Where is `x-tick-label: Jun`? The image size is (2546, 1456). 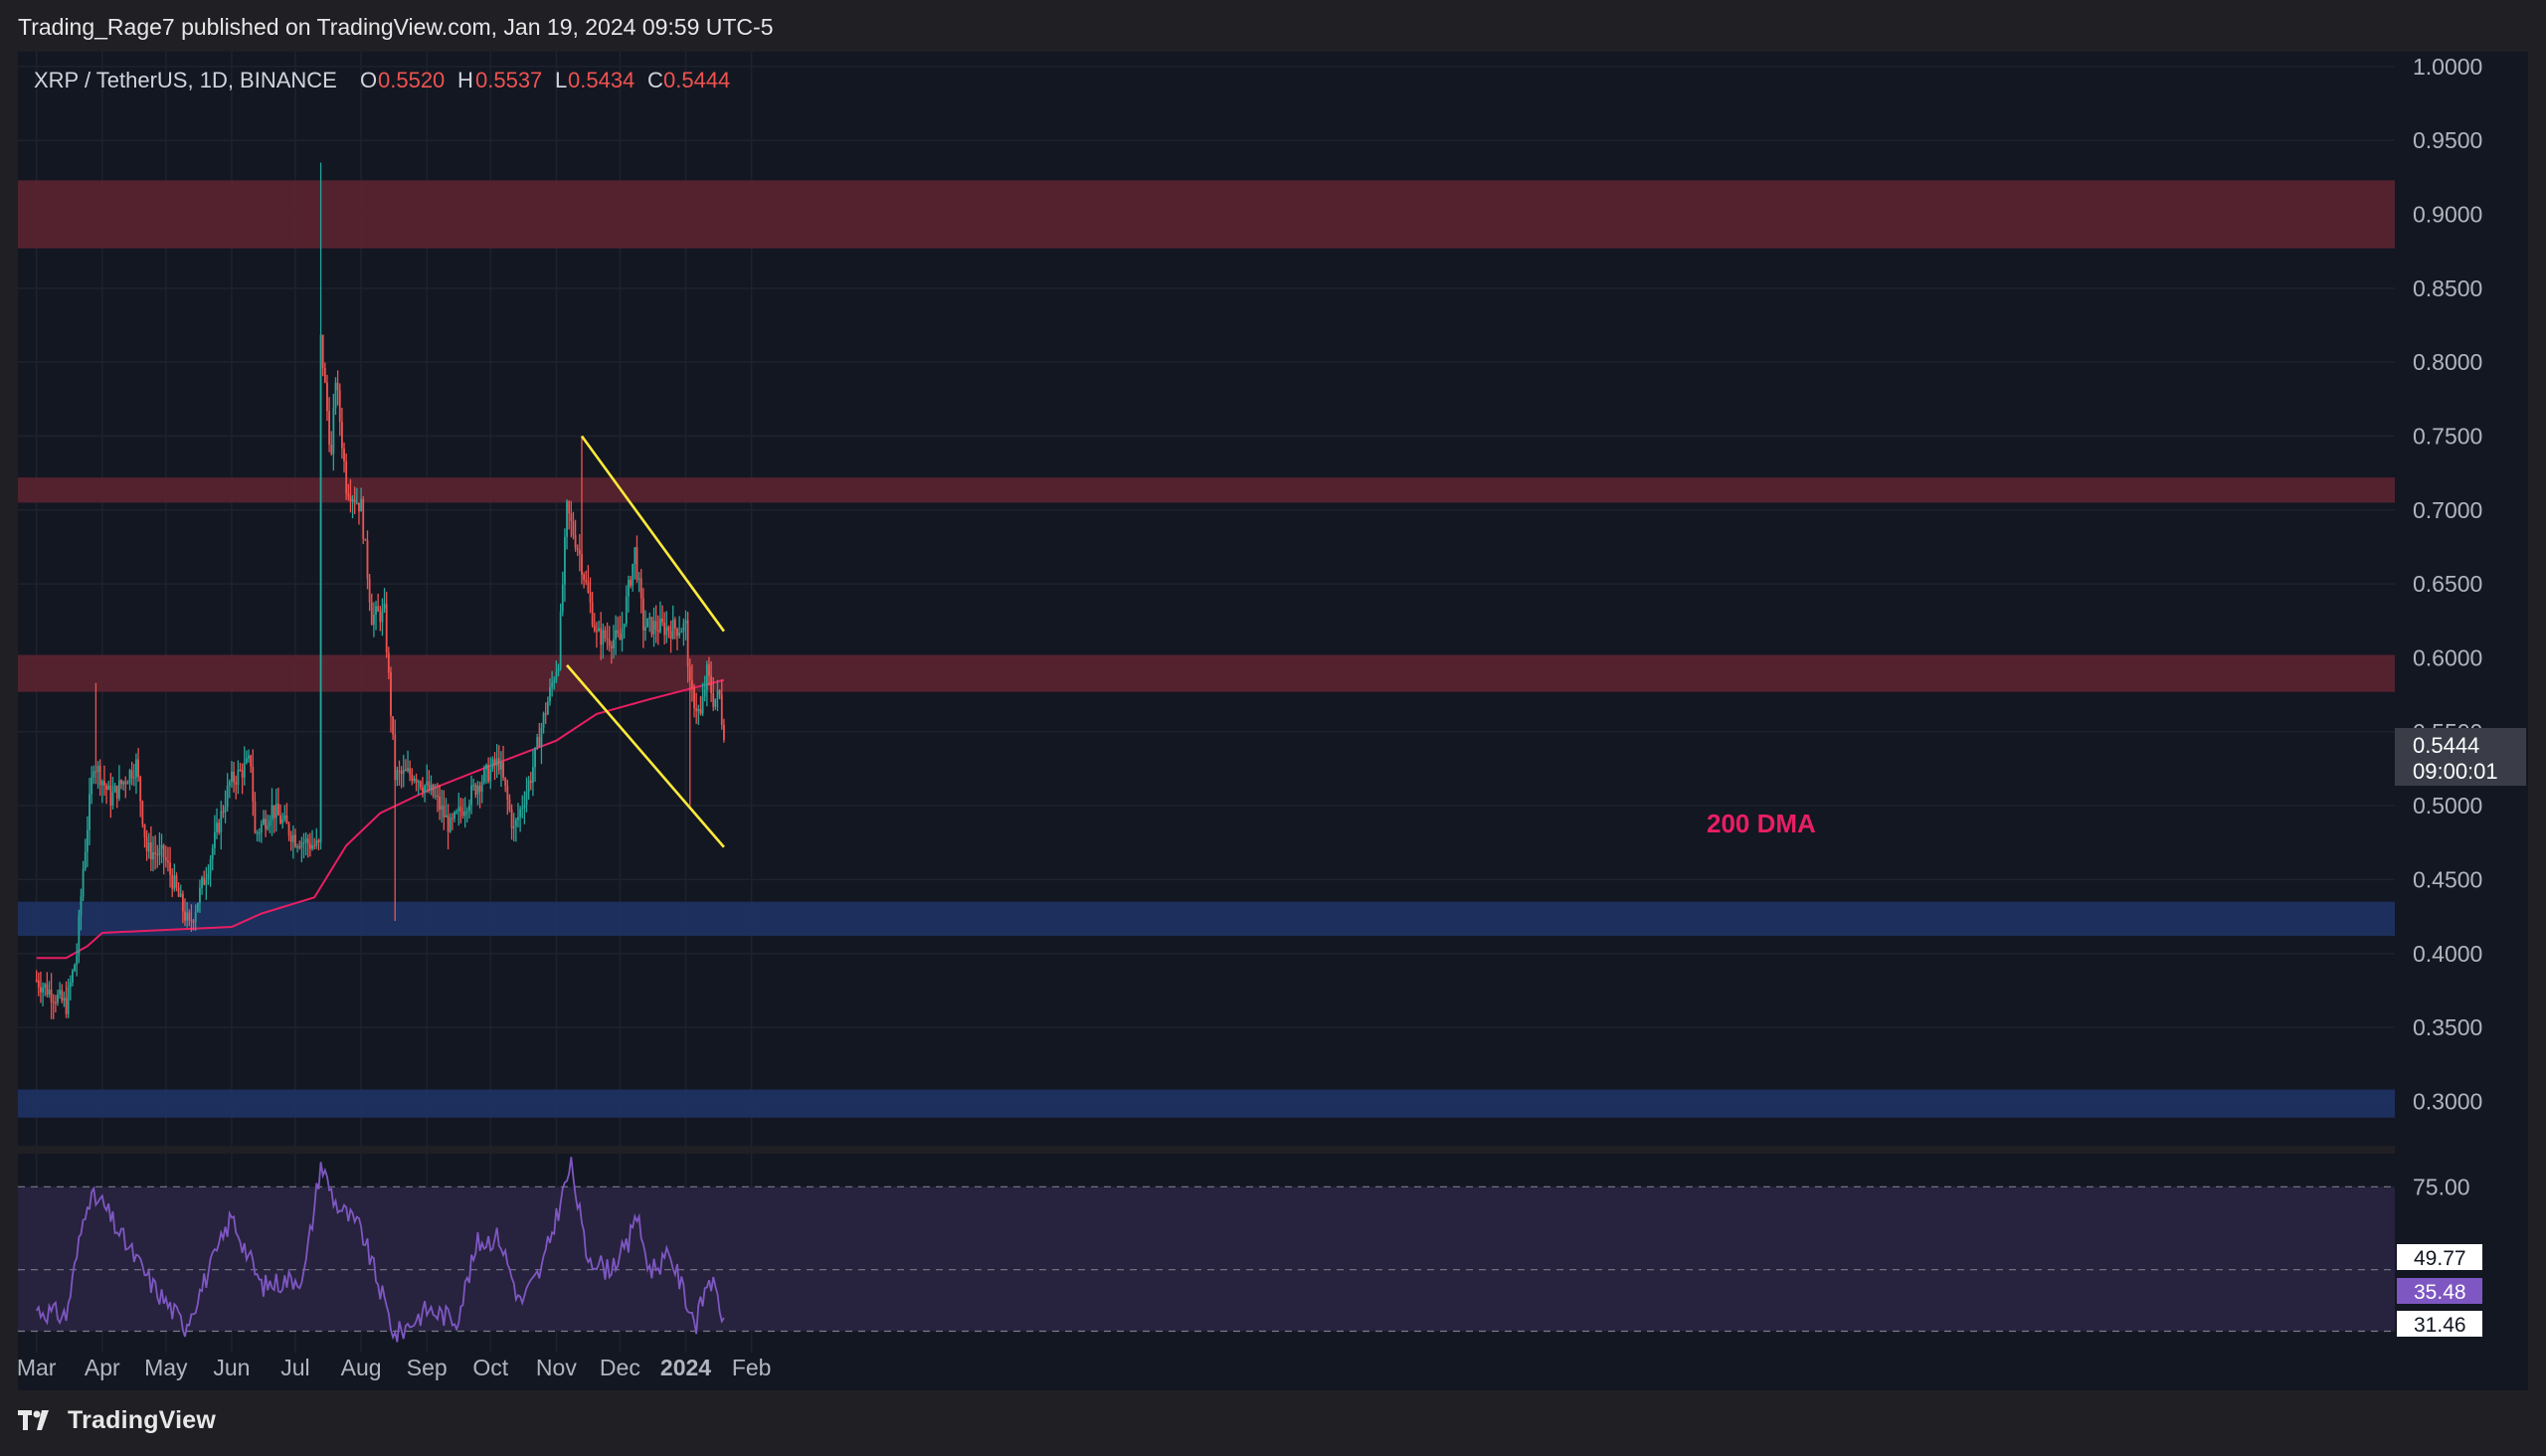 x-tick-label: Jun is located at coordinates (231, 1367).